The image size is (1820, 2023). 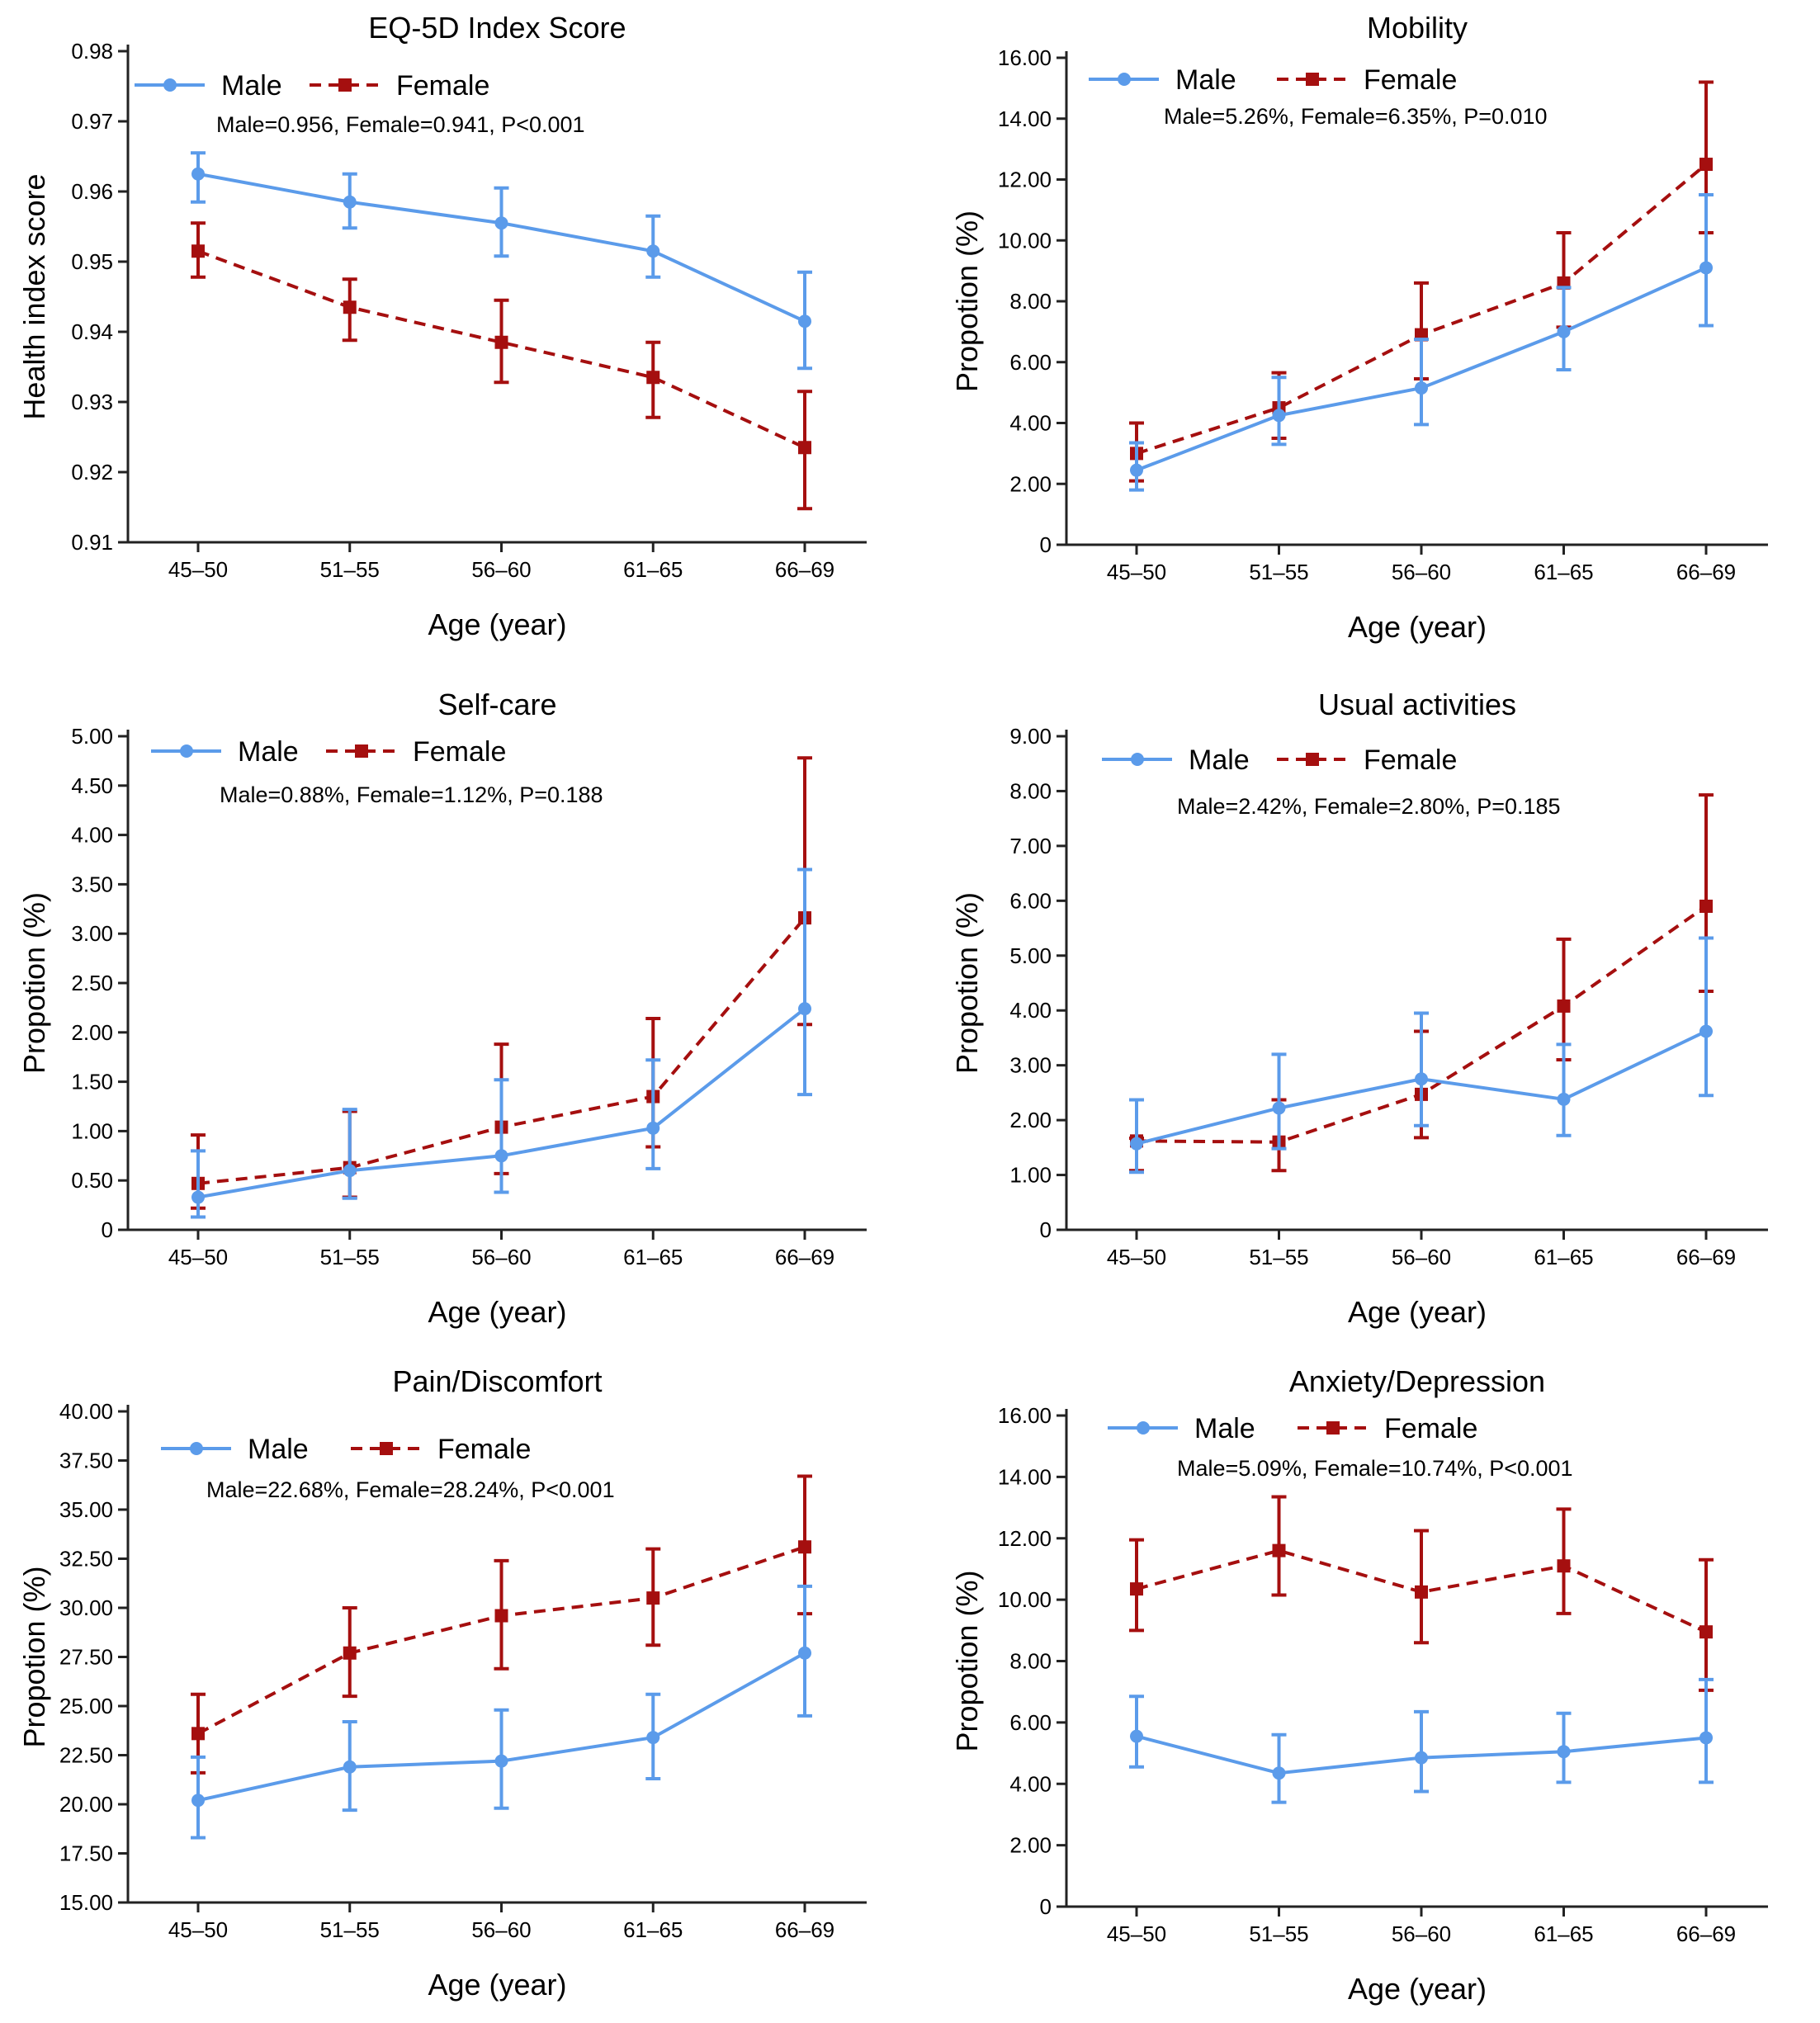 I want to click on y-tick-label: 9.00, so click(x=1030, y=736).